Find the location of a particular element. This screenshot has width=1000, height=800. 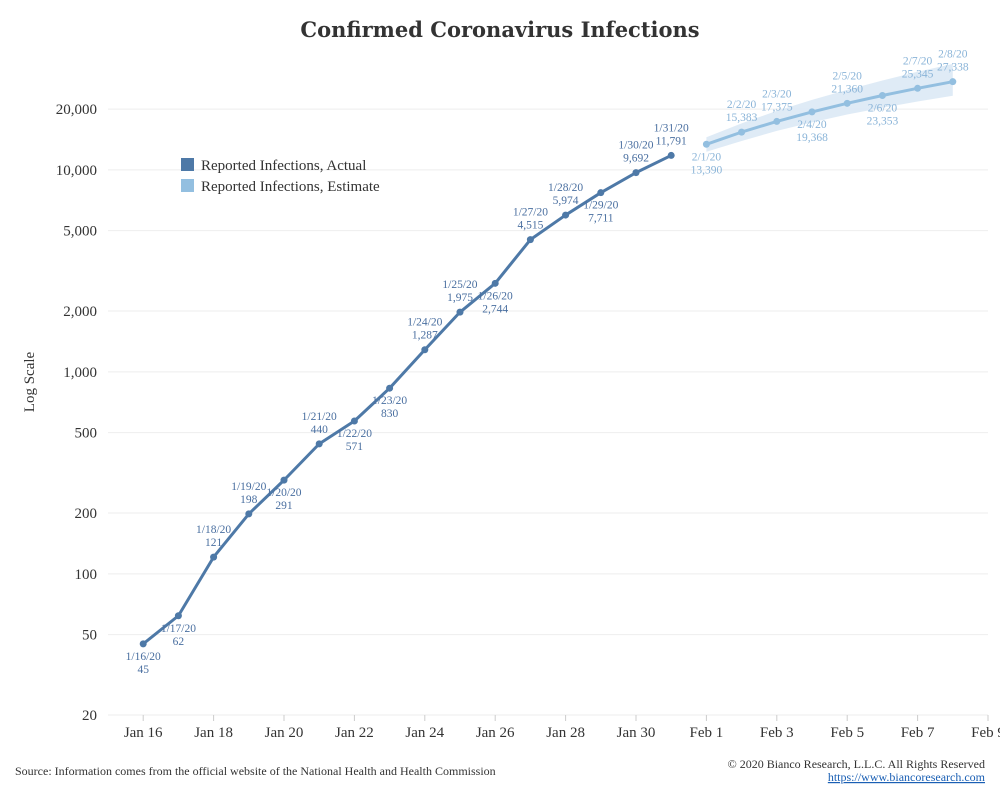

date-label-actual-15: 1/31/20 is located at coordinates (671, 128).